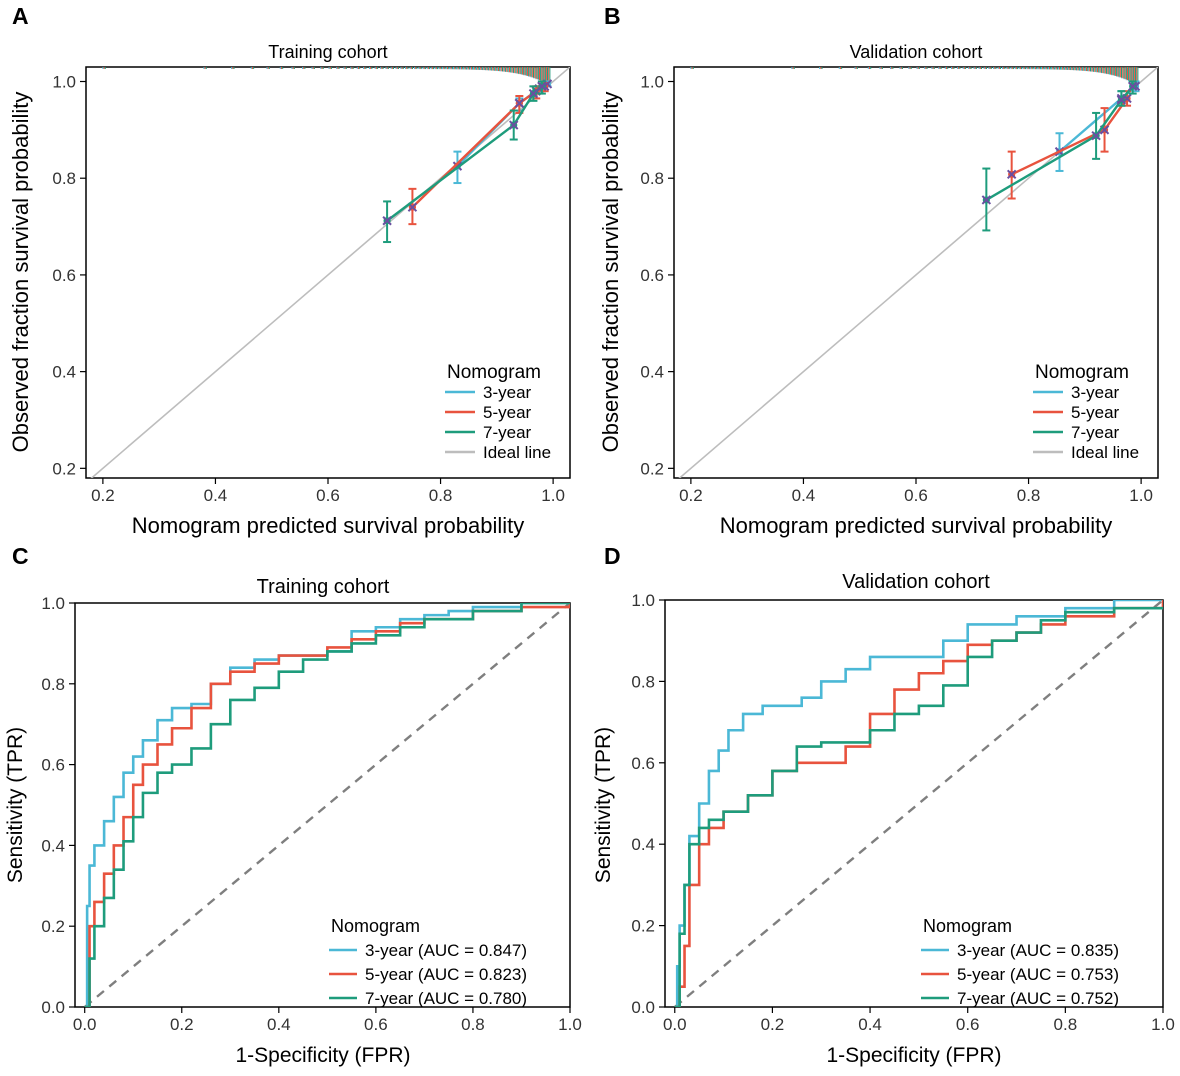 This screenshot has height=1076, width=1180. I want to click on x-tick-label: 0.0, so click(675, 1024).